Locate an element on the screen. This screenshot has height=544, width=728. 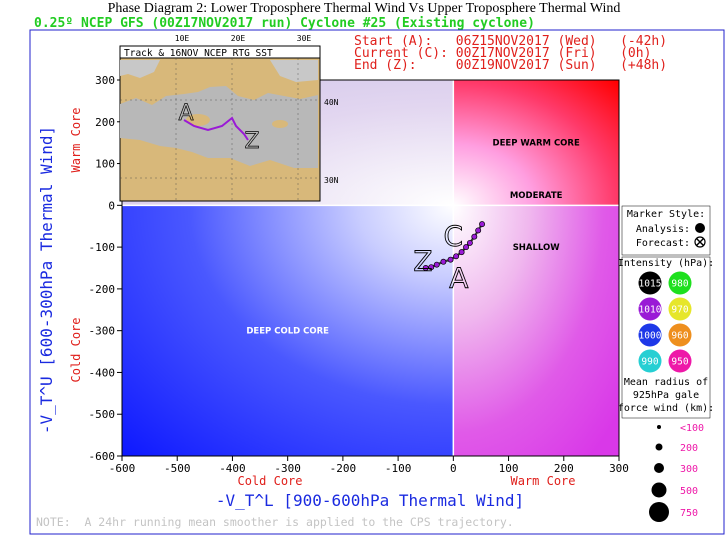
intensity-label: 1015 is located at coordinates (650, 284).